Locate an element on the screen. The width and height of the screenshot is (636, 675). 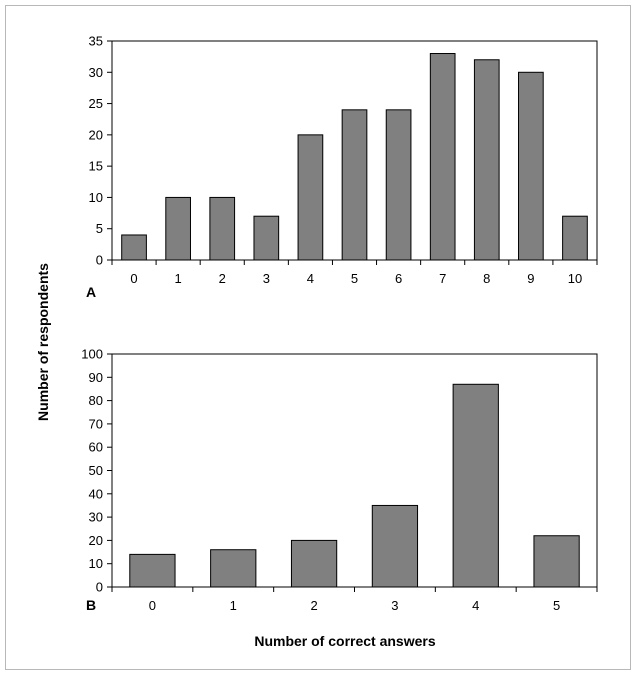
y-tick-label: 100 is located at coordinates (92, 354).